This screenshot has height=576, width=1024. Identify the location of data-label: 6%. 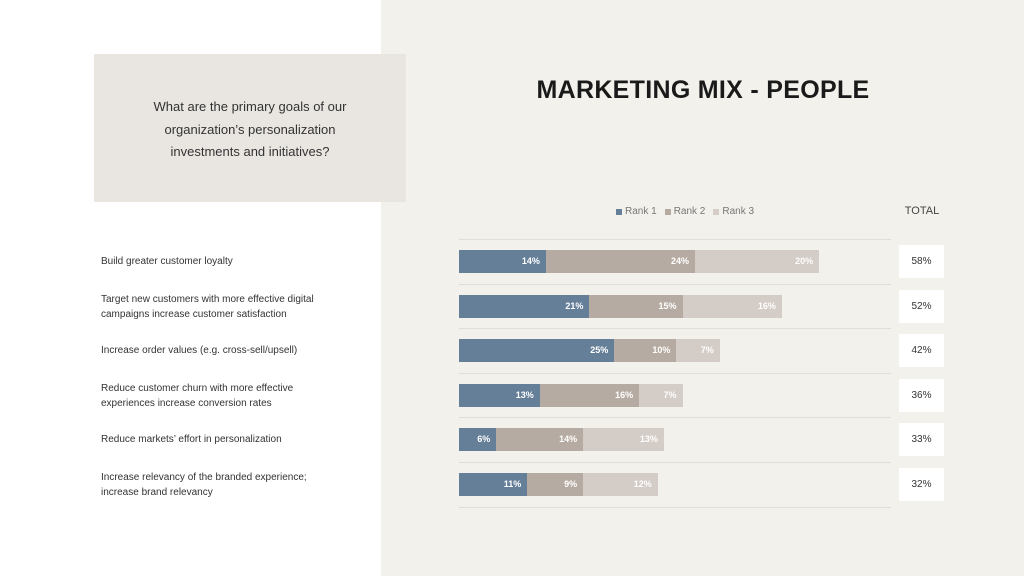
(484, 439).